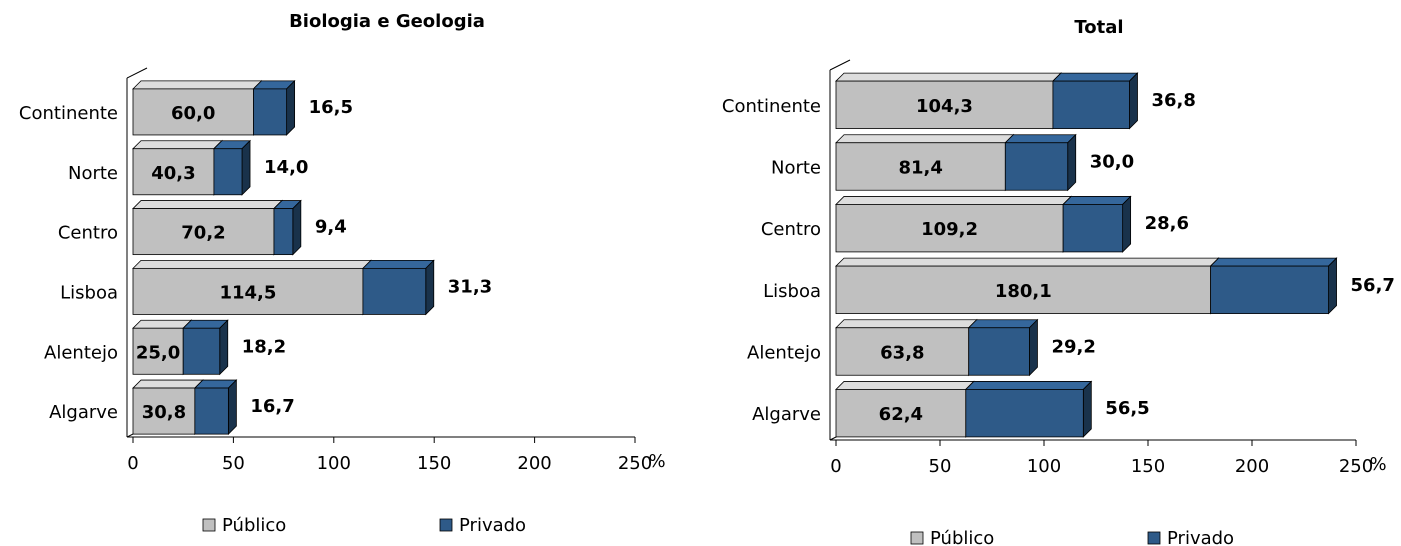  I want to click on value-label: 30,8, so click(164, 412).